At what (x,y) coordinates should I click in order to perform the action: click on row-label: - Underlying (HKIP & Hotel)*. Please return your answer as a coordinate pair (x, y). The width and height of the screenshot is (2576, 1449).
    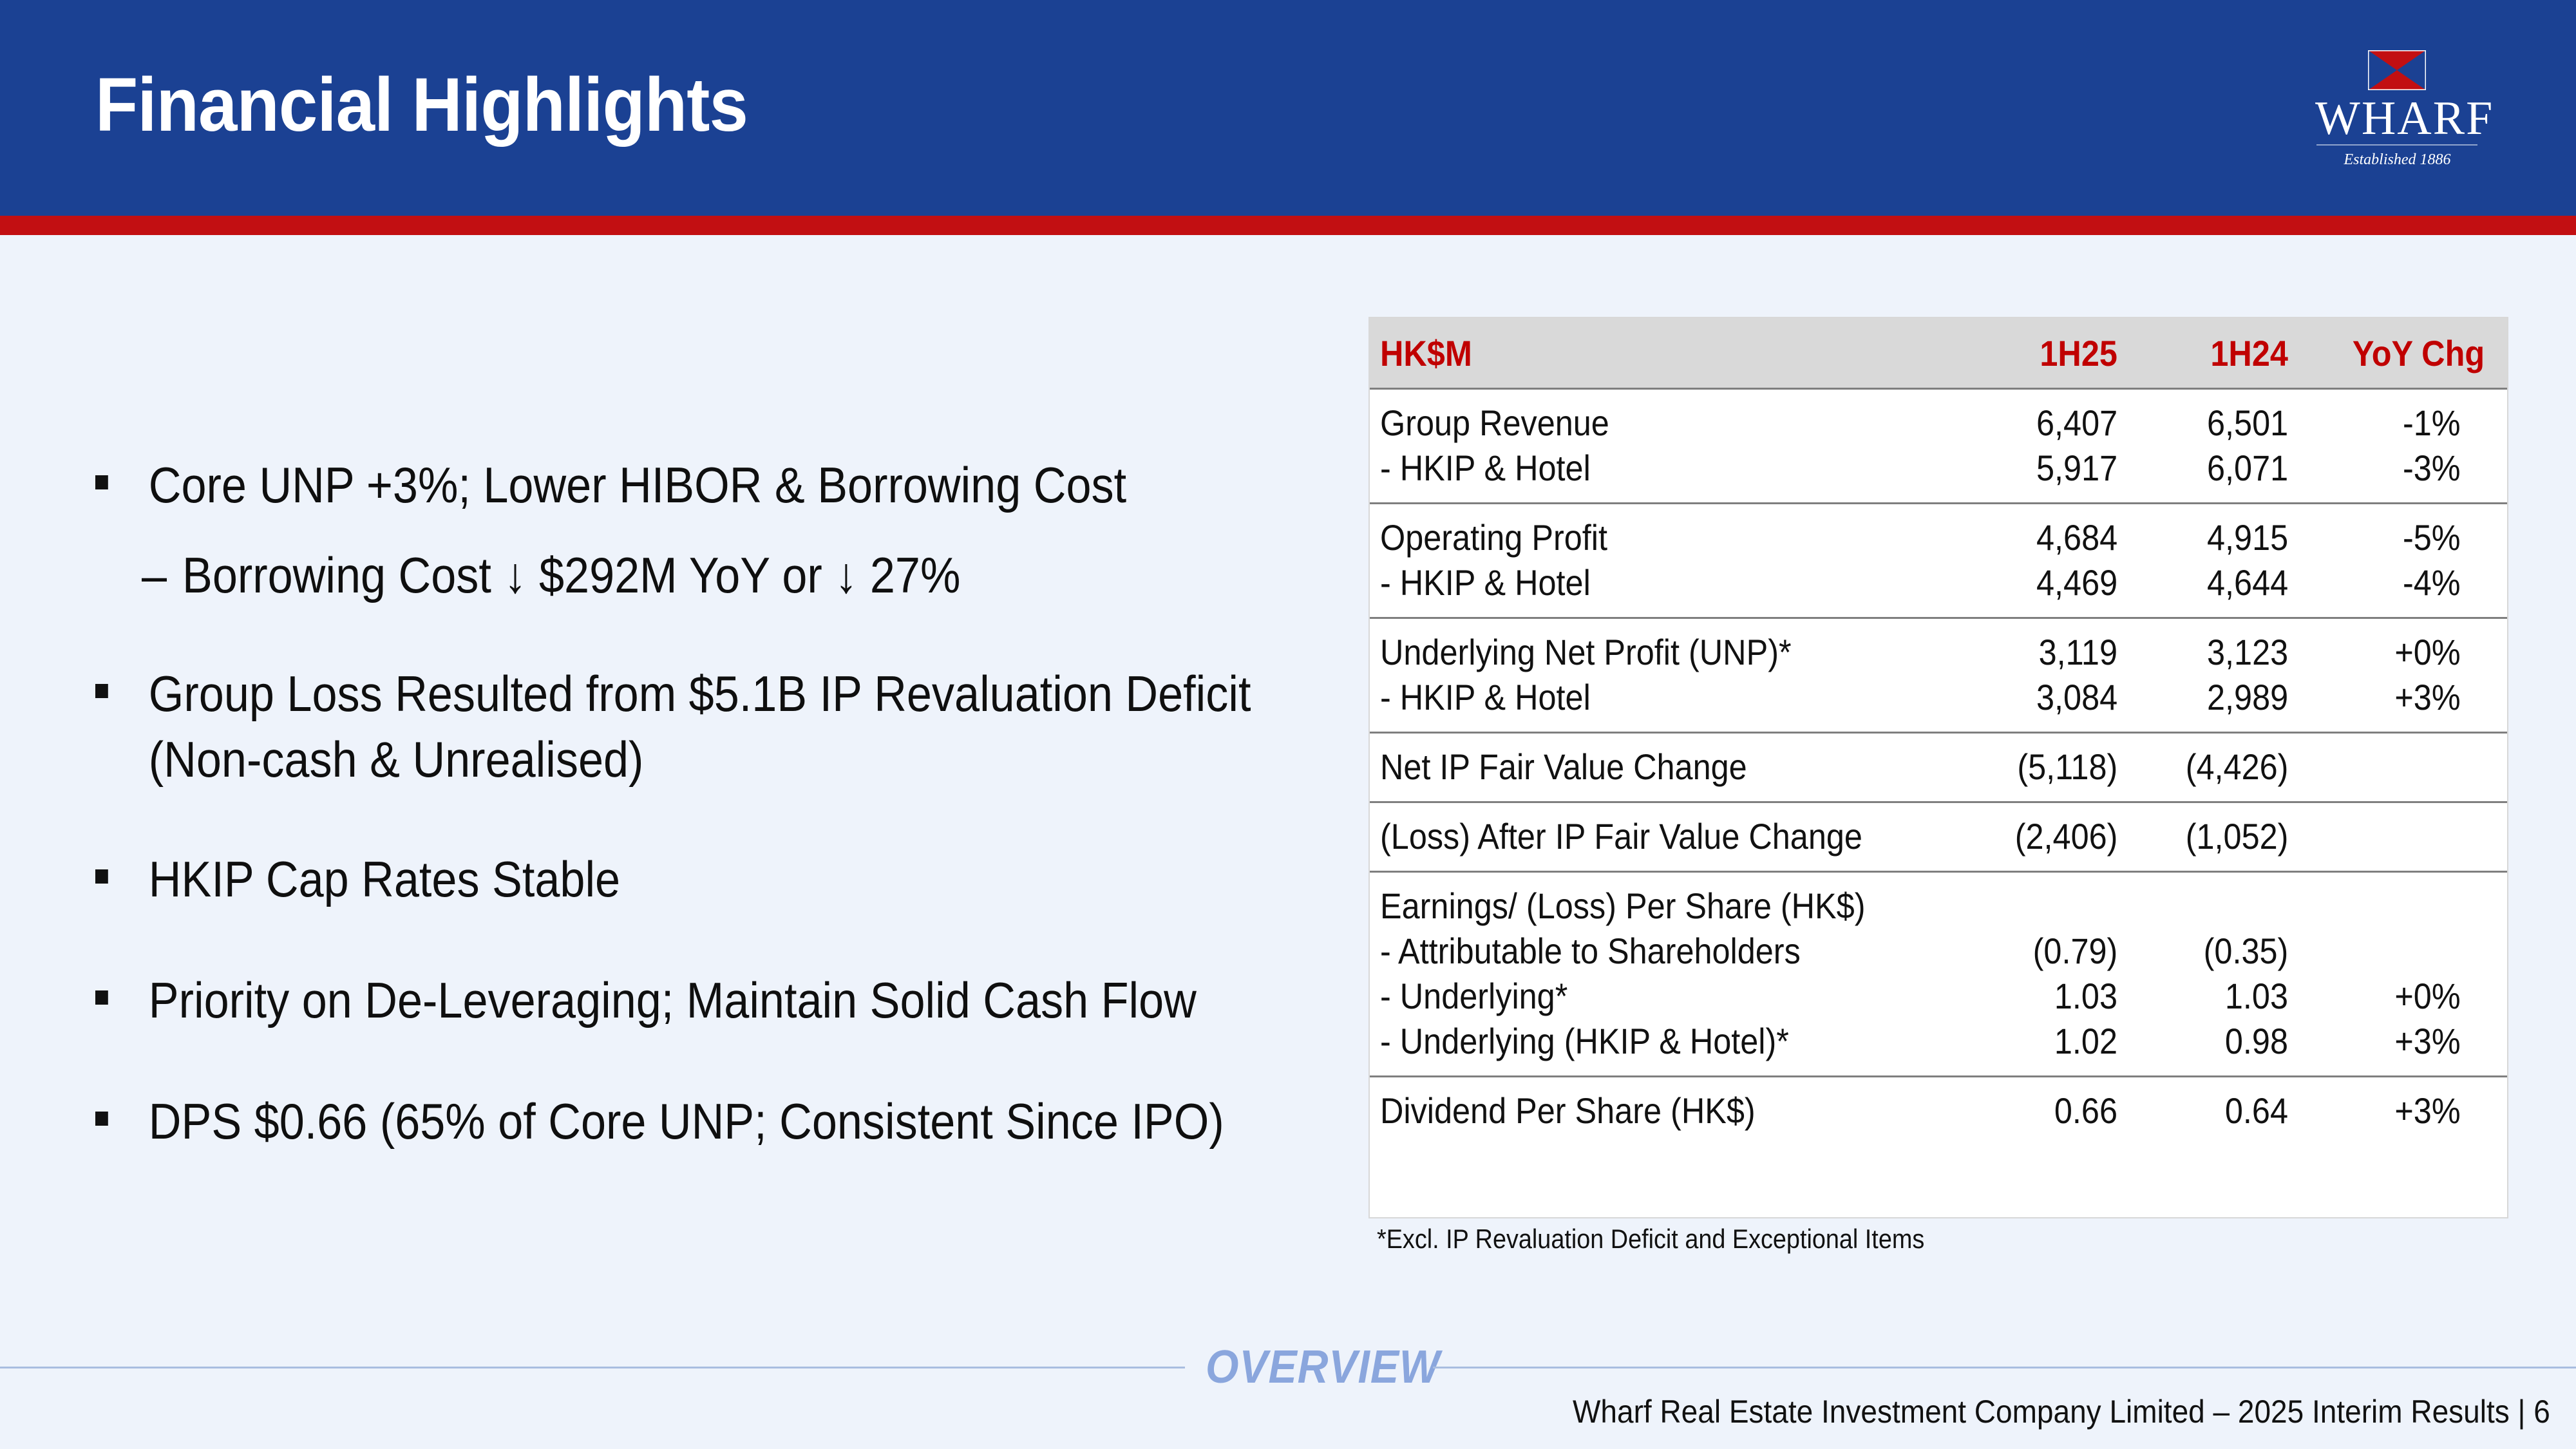
    Looking at the image, I should click on (1585, 1041).